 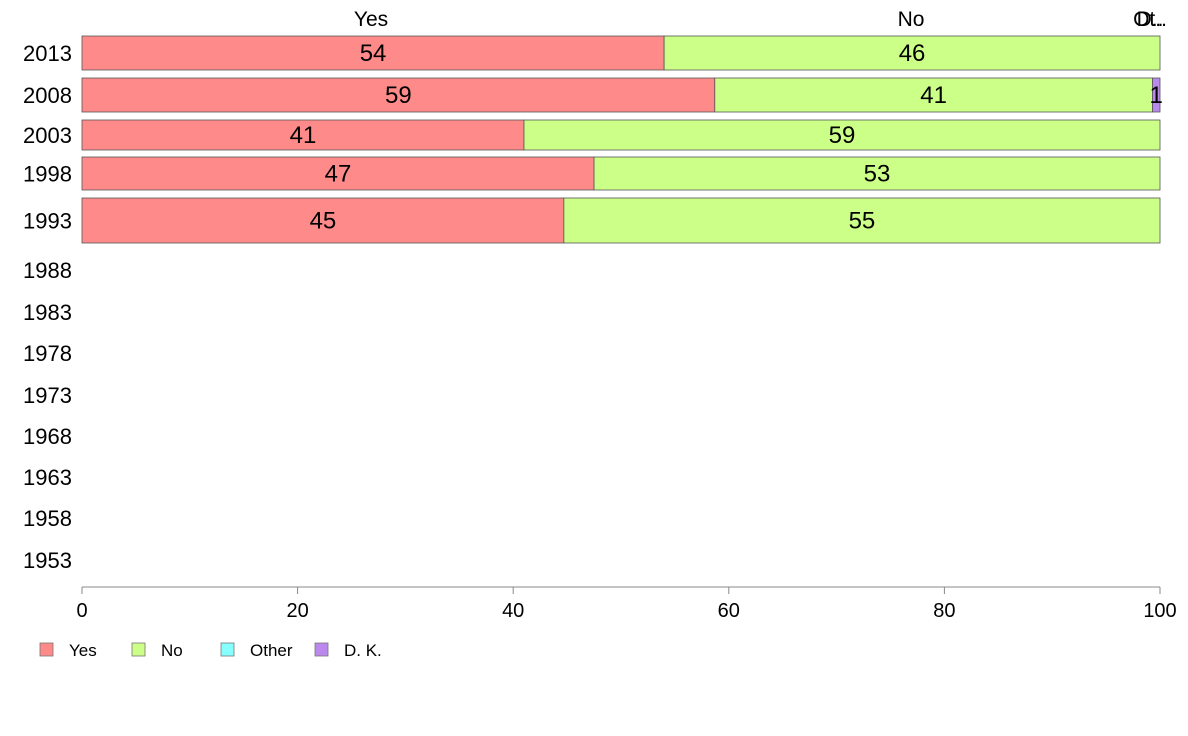 What do you see at coordinates (47, 518) in the screenshot?
I see `y-tick-label-1958: 1958` at bounding box center [47, 518].